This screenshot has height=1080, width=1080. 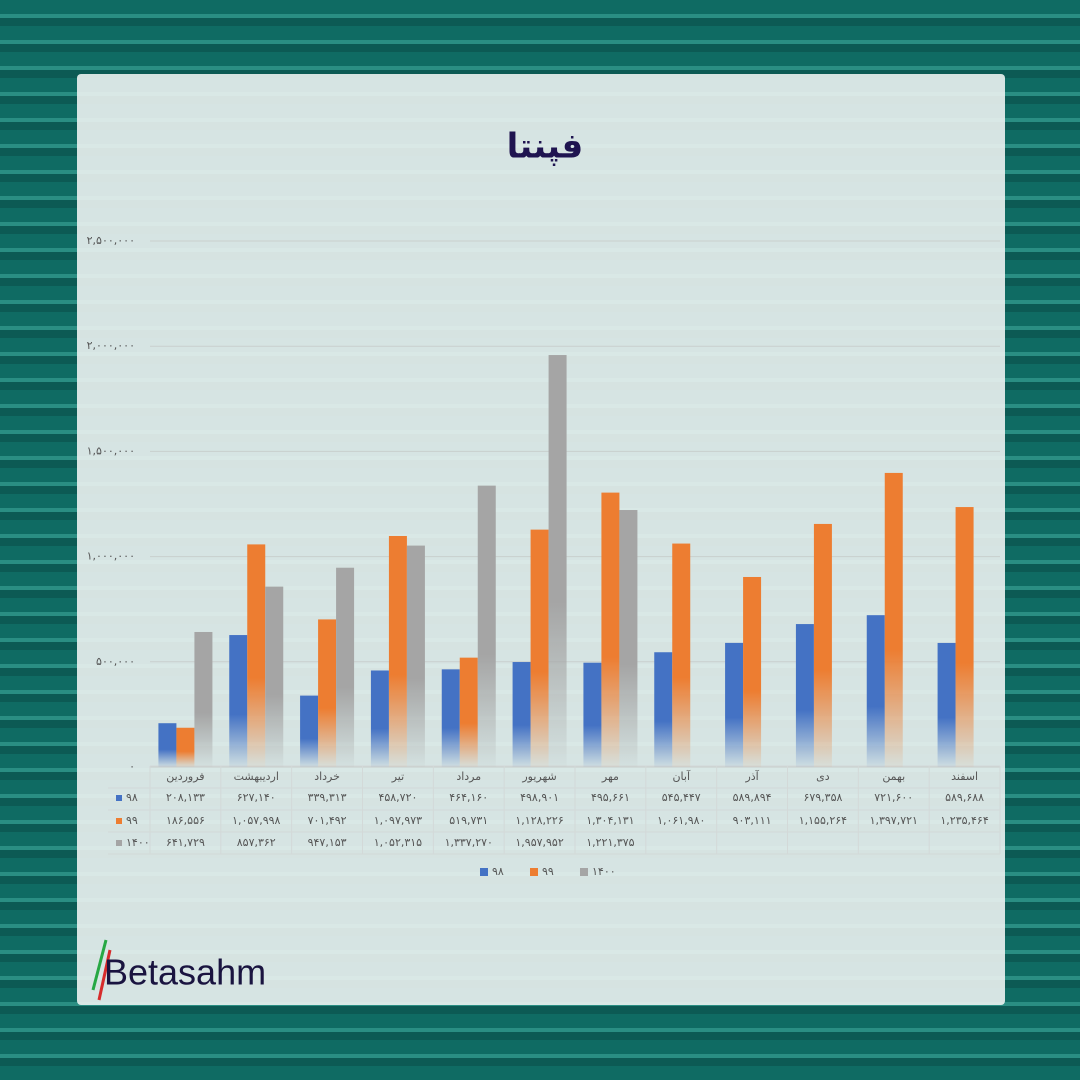 I want to click on category-label: مرداد, so click(x=468, y=776).